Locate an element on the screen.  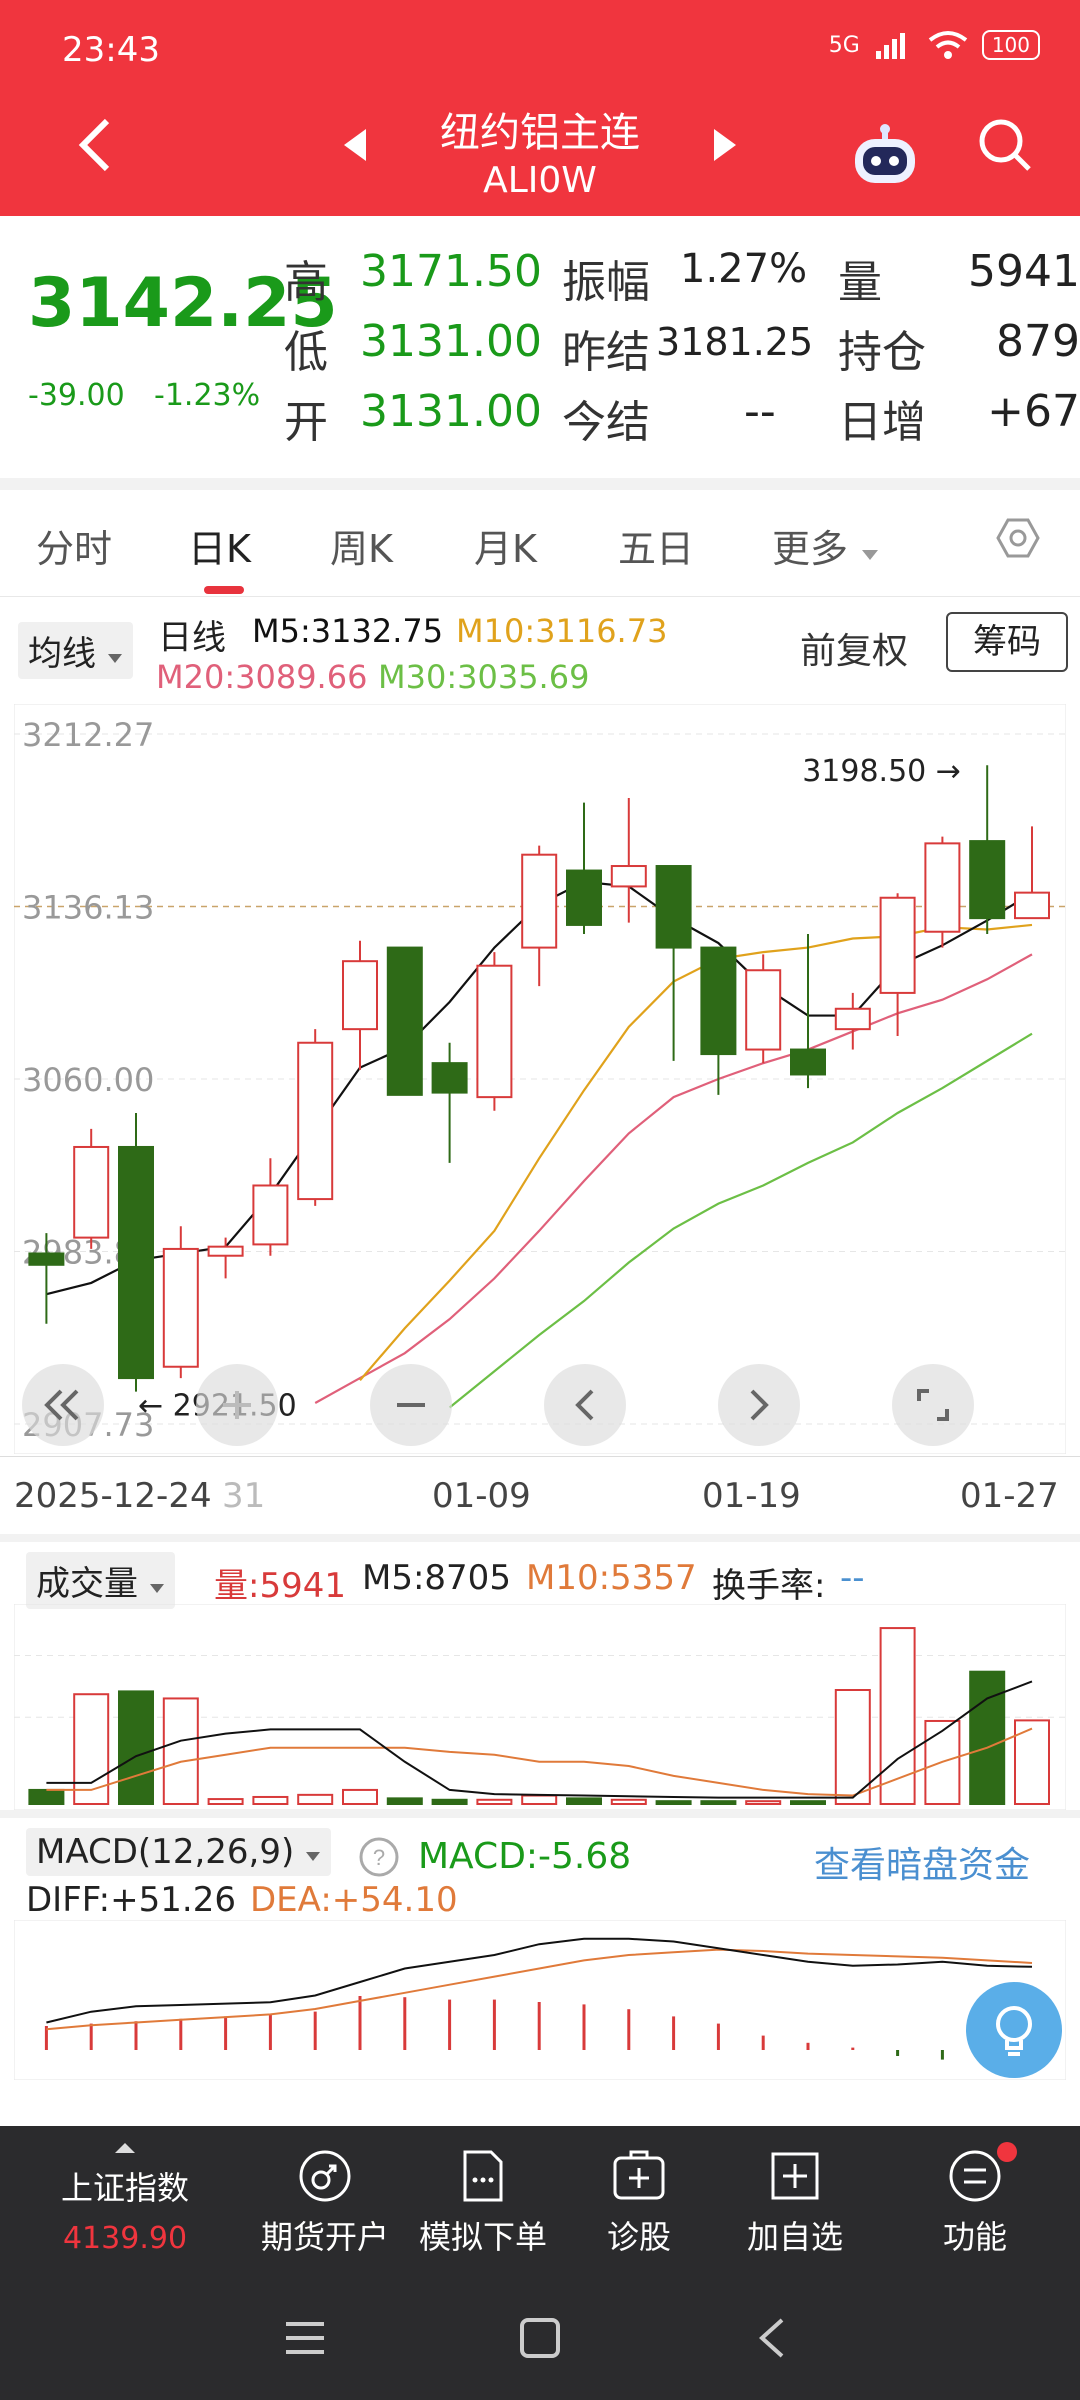
nav-stock-diagnosis: 诊股 is located at coordinates (639, 2203).